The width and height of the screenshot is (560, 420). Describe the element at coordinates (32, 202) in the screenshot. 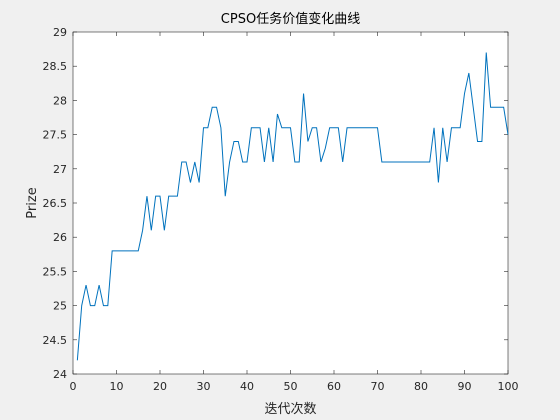

I see `y-axis-label: Prize` at that location.